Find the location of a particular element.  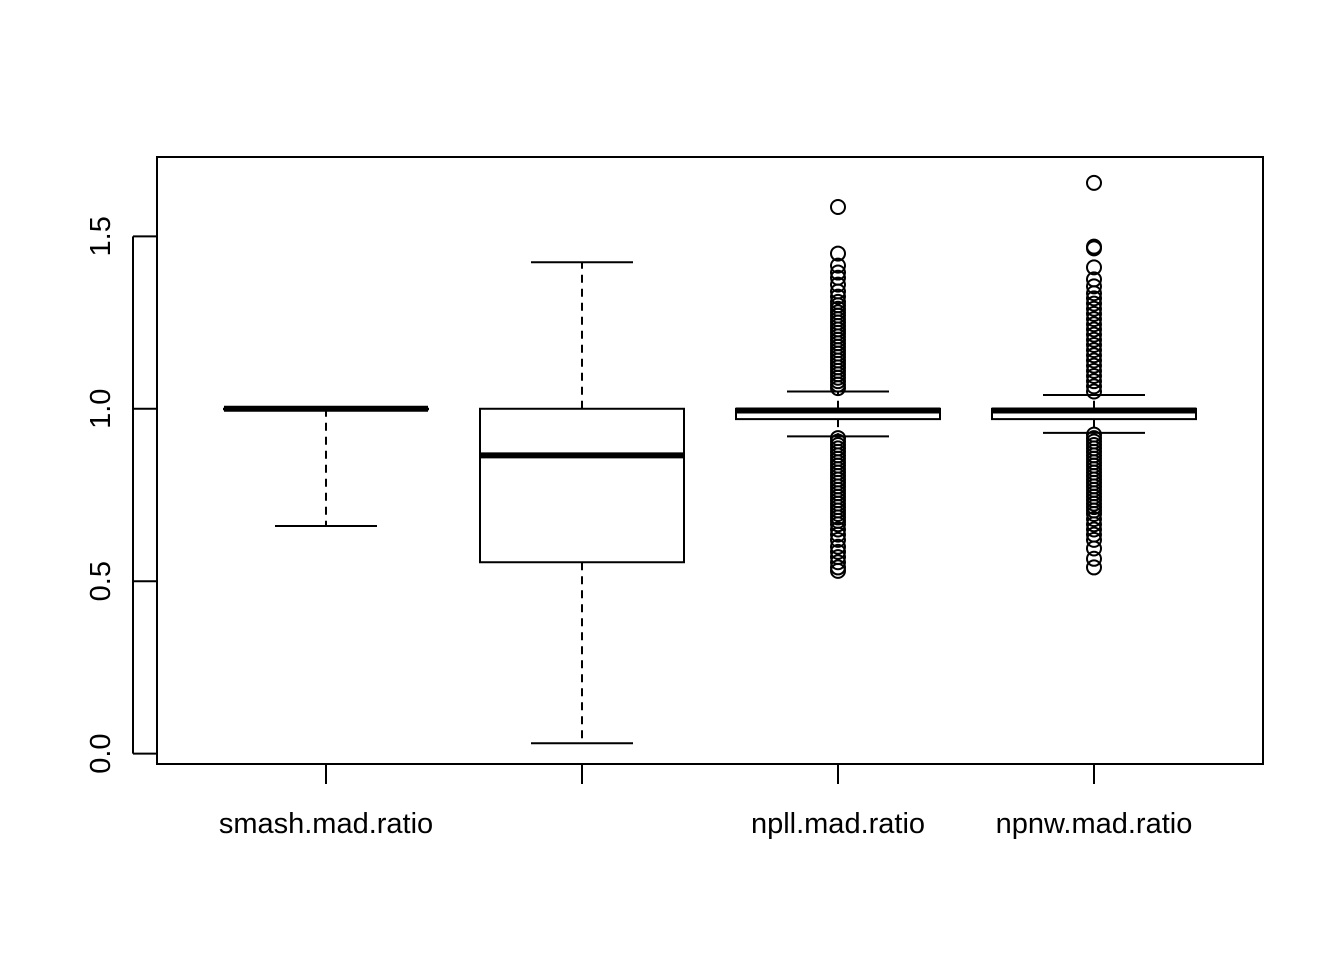

y-tick-label: 0.5 is located at coordinates (101, 581).